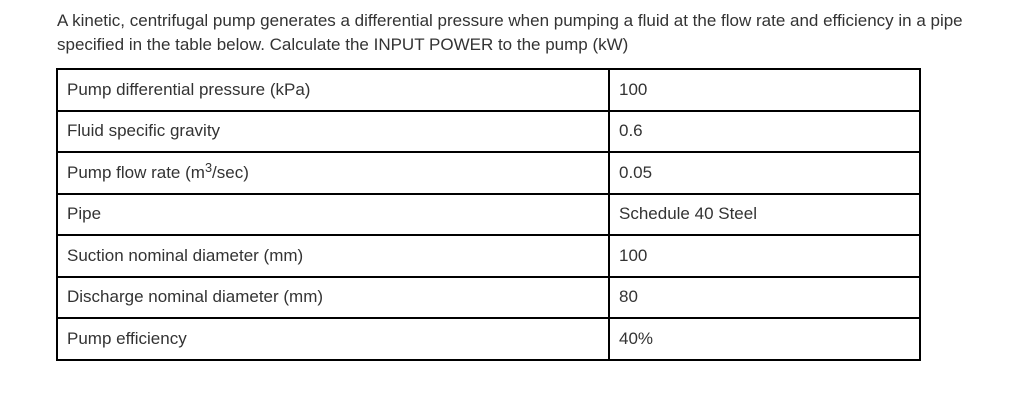 This screenshot has width=1024, height=410. I want to click on table-row-fluid-specific-gravity: Fluid specific gravity 0.6, so click(488, 131).